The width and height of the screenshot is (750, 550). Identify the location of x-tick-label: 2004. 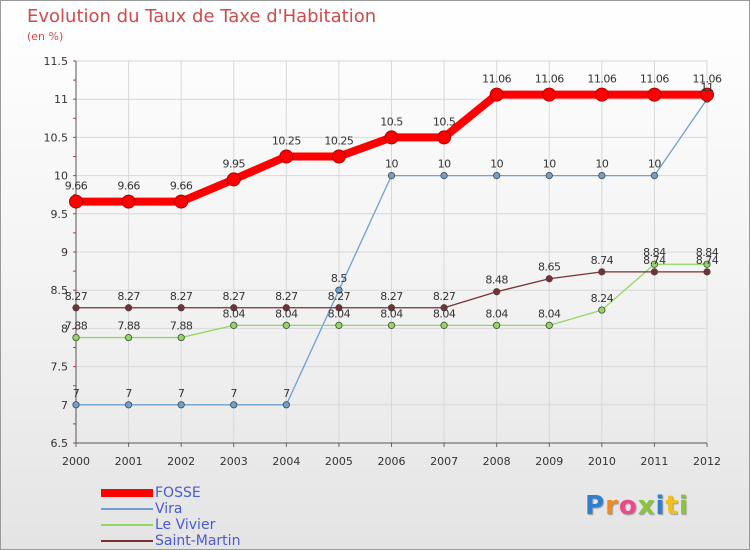
(286, 461).